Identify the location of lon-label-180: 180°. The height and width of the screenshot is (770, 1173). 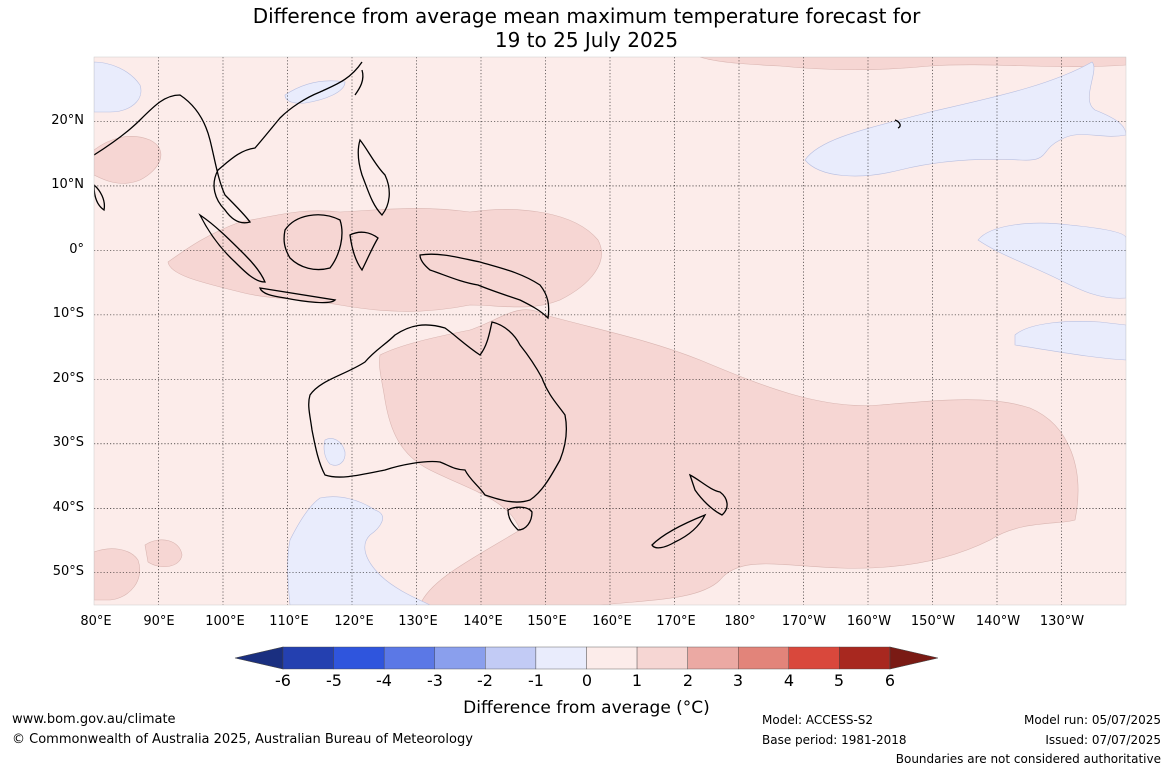
(740, 621).